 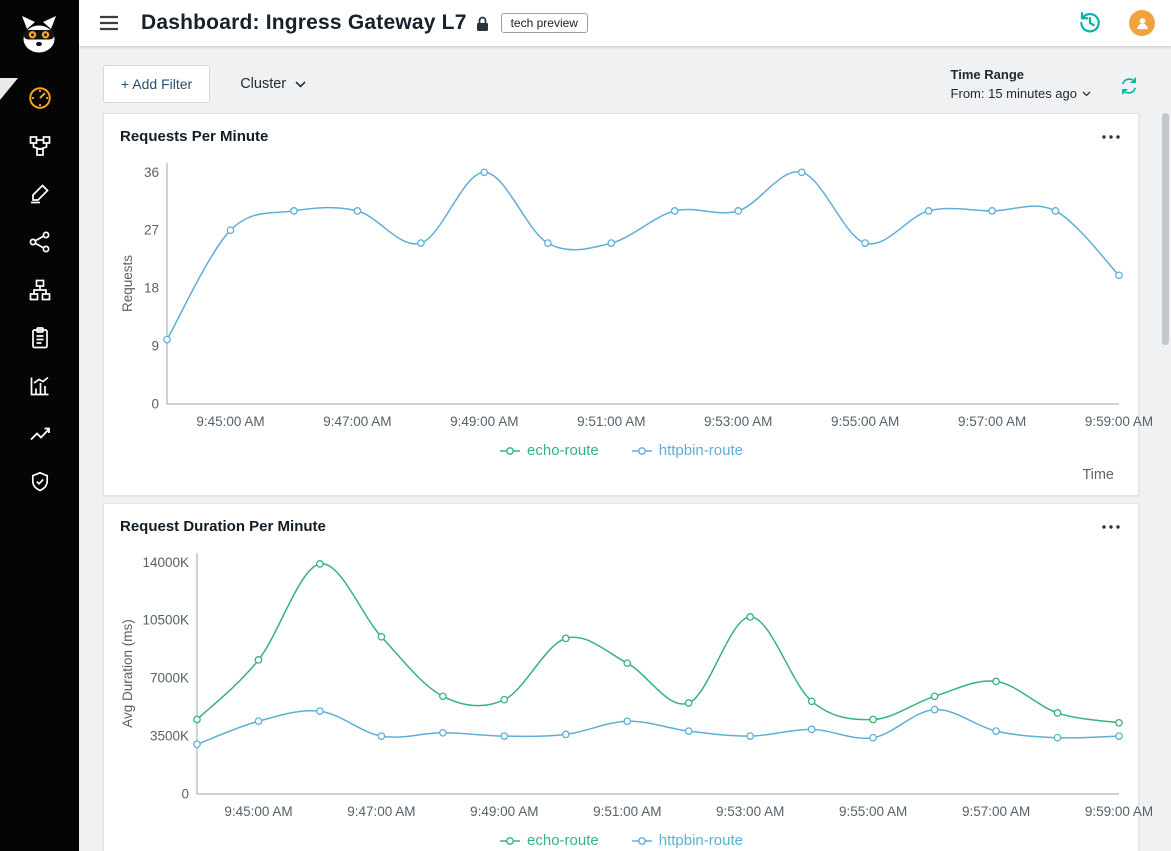 What do you see at coordinates (1119, 811) in the screenshot?
I see `x-tick-label: 9:59:00 AM` at bounding box center [1119, 811].